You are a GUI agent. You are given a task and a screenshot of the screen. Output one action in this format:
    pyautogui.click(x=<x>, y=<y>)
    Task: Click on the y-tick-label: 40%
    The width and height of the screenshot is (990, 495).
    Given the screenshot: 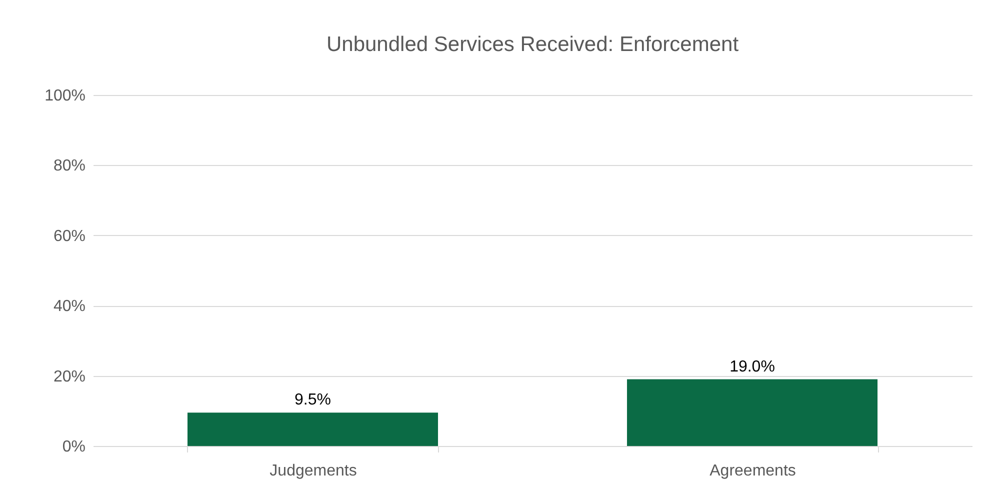 What is the action you would take?
    pyautogui.click(x=69, y=307)
    